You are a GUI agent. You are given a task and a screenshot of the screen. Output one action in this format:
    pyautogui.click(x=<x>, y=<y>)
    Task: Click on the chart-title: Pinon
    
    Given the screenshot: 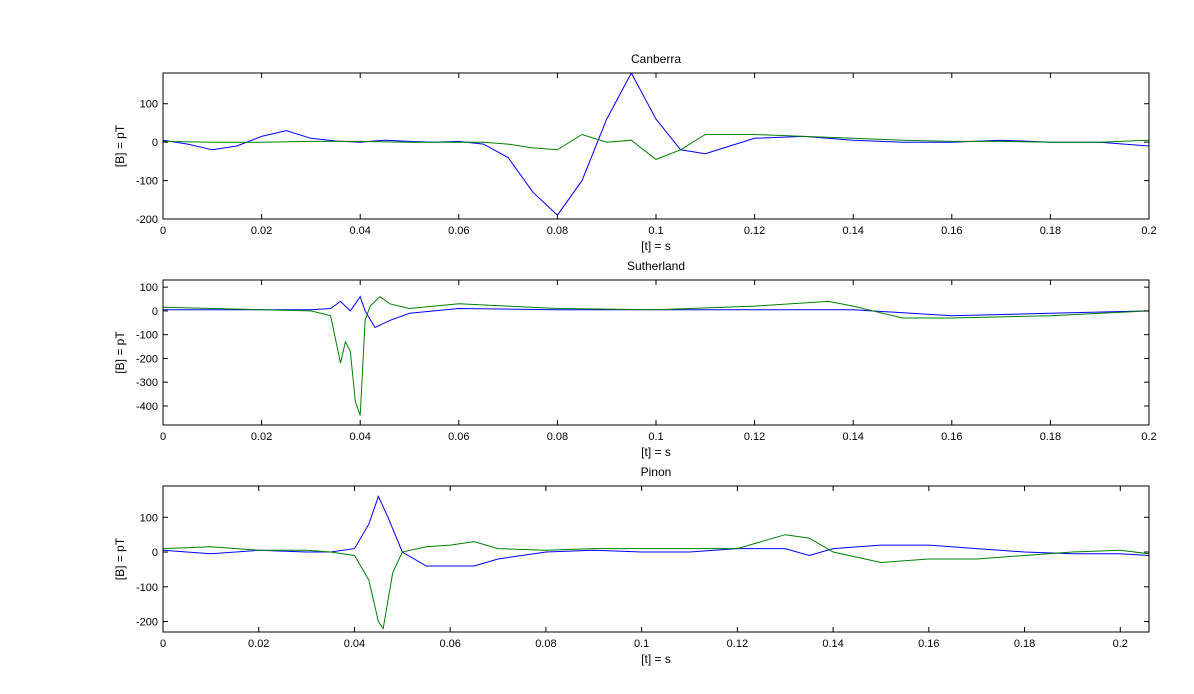 What is the action you would take?
    pyautogui.click(x=656, y=472)
    